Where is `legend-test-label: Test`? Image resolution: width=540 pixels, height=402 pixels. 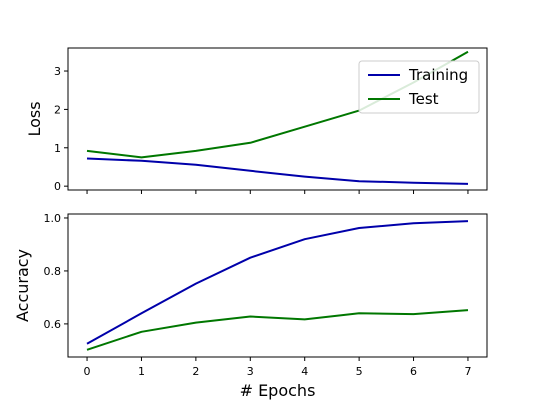 legend-test-label: Test is located at coordinates (423, 99).